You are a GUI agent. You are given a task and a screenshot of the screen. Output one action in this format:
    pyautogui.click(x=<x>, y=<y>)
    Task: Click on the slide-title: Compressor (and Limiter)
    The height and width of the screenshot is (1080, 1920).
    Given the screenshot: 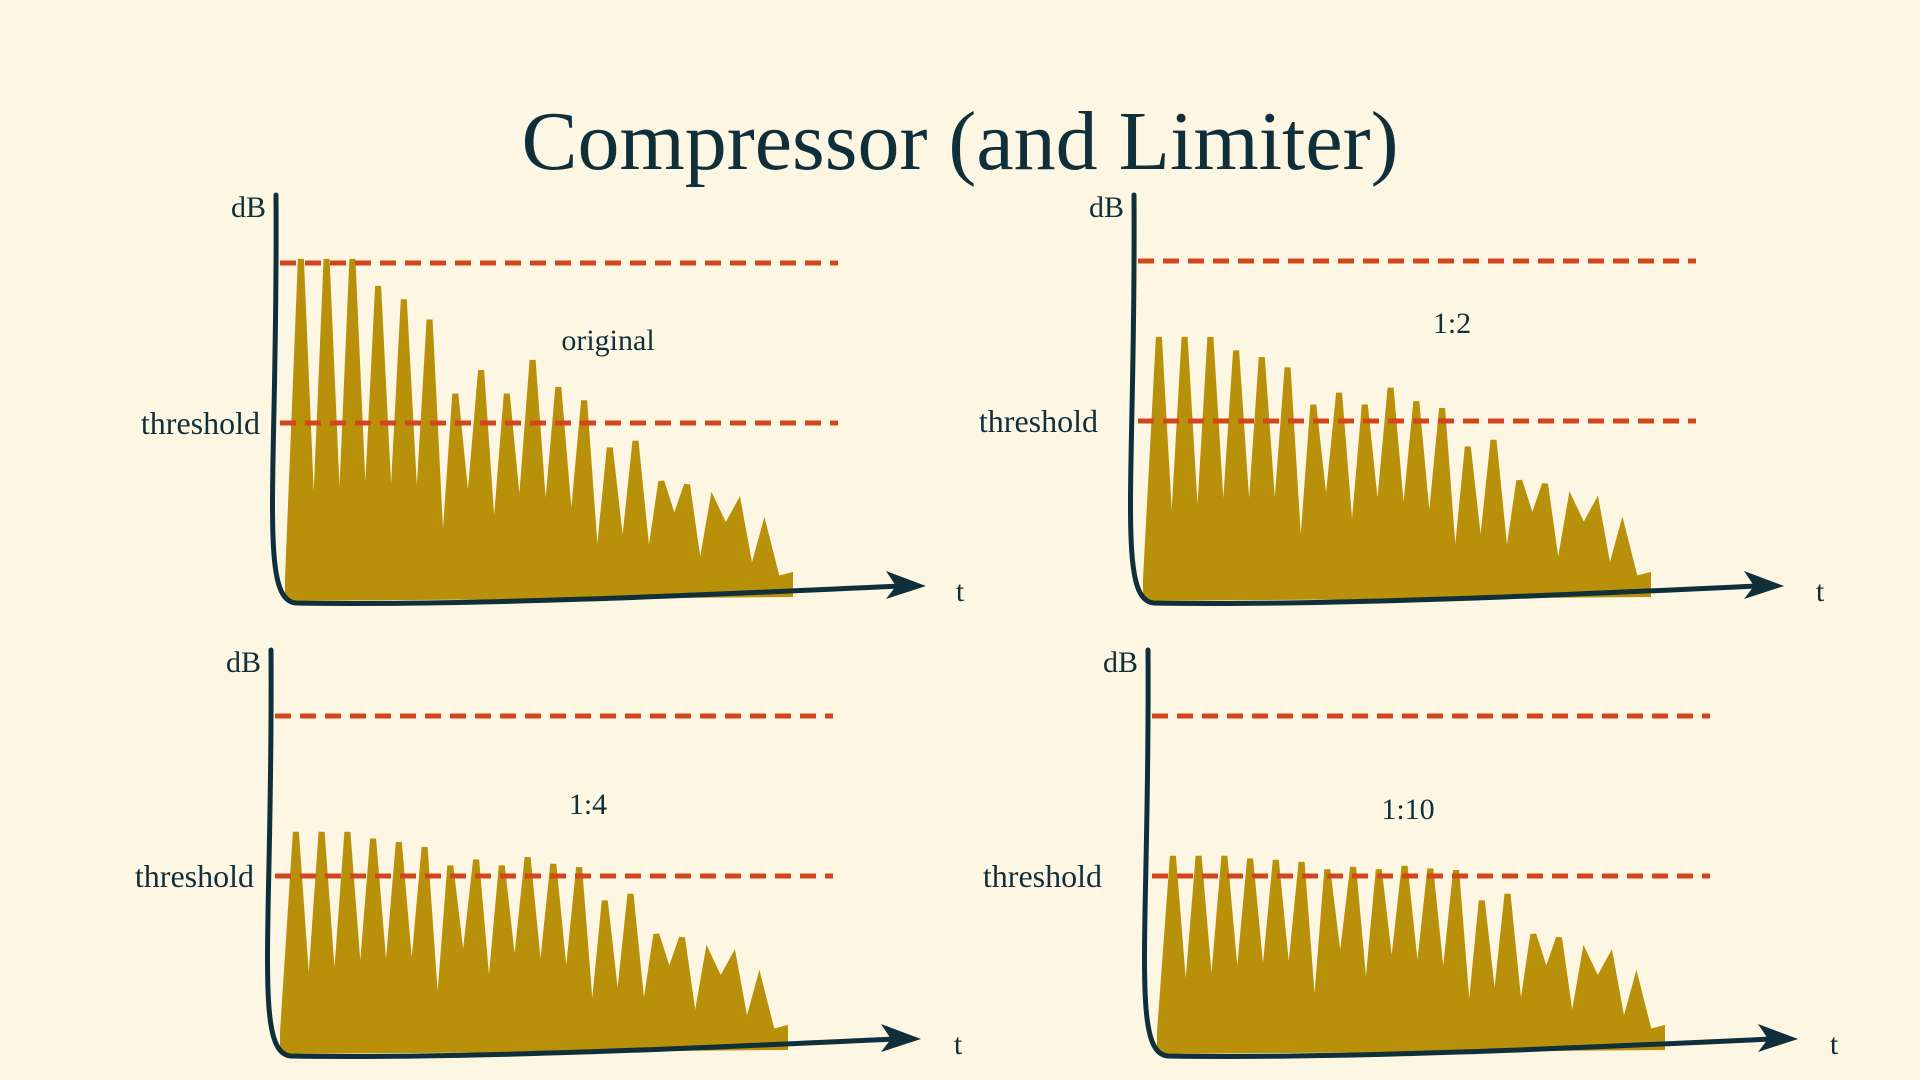 What is the action you would take?
    pyautogui.click(x=960, y=141)
    